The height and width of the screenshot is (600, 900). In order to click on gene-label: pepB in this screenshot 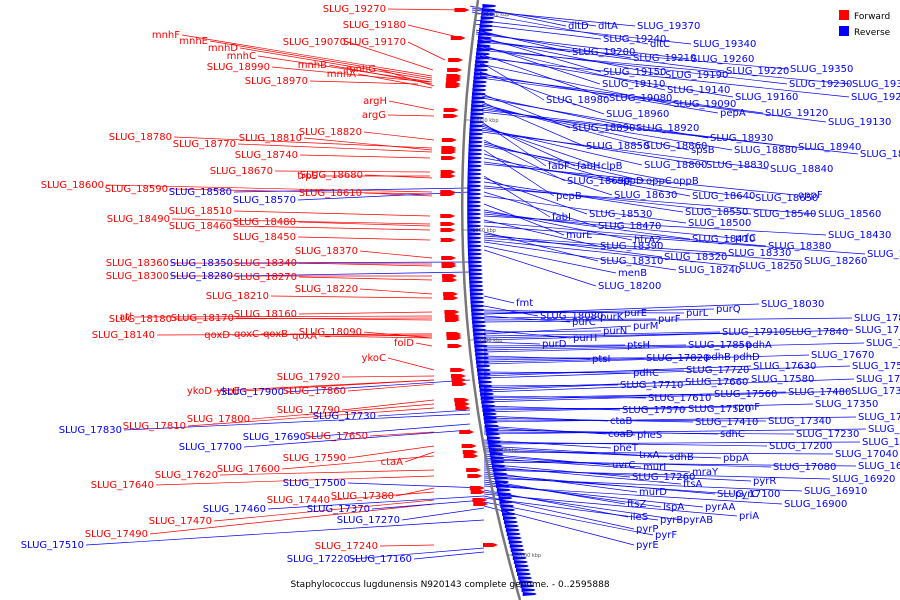, I will do `click(569, 196)`.